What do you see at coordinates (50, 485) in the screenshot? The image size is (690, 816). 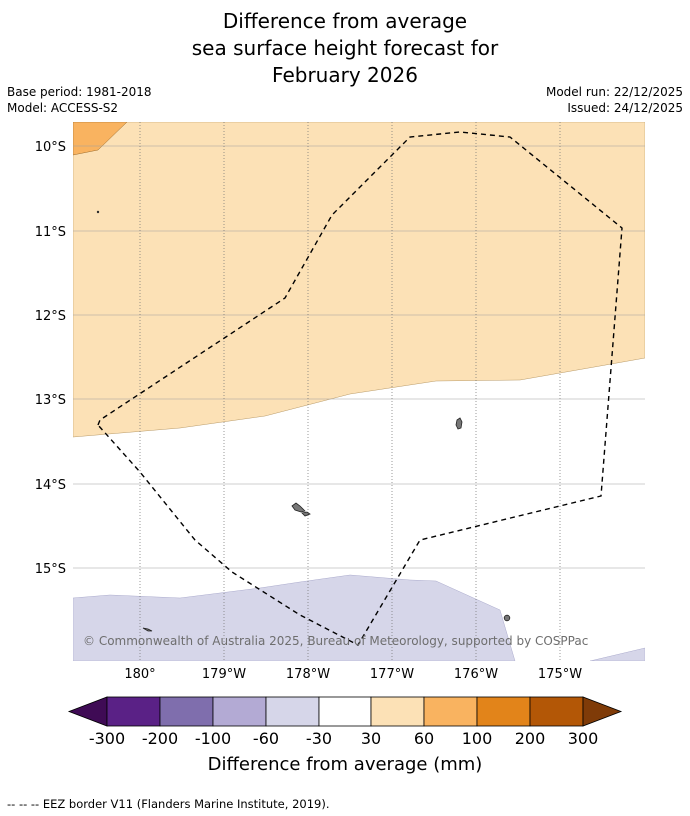 I see `lat-label-14s: 14°S` at bounding box center [50, 485].